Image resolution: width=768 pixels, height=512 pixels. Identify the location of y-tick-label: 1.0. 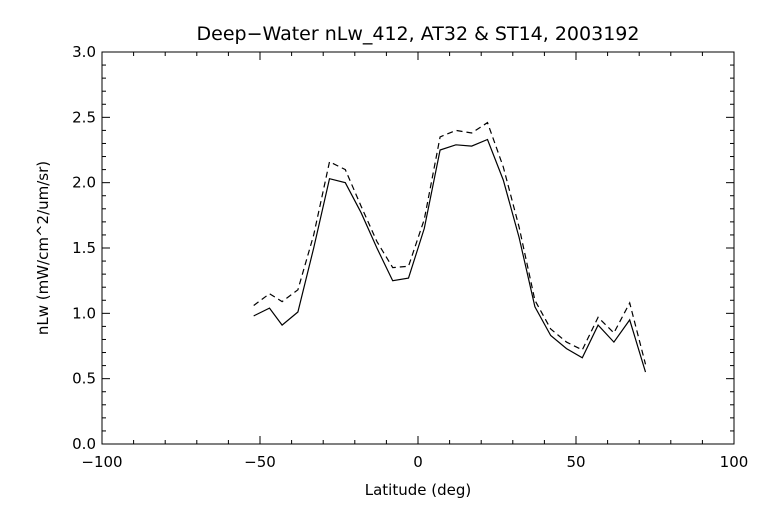
(84, 313).